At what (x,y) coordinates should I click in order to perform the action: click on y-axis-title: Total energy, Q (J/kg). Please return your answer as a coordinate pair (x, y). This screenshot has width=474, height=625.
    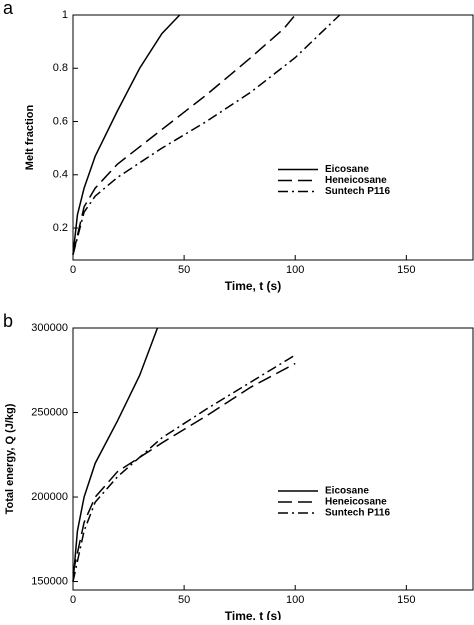
    Looking at the image, I should click on (10, 458).